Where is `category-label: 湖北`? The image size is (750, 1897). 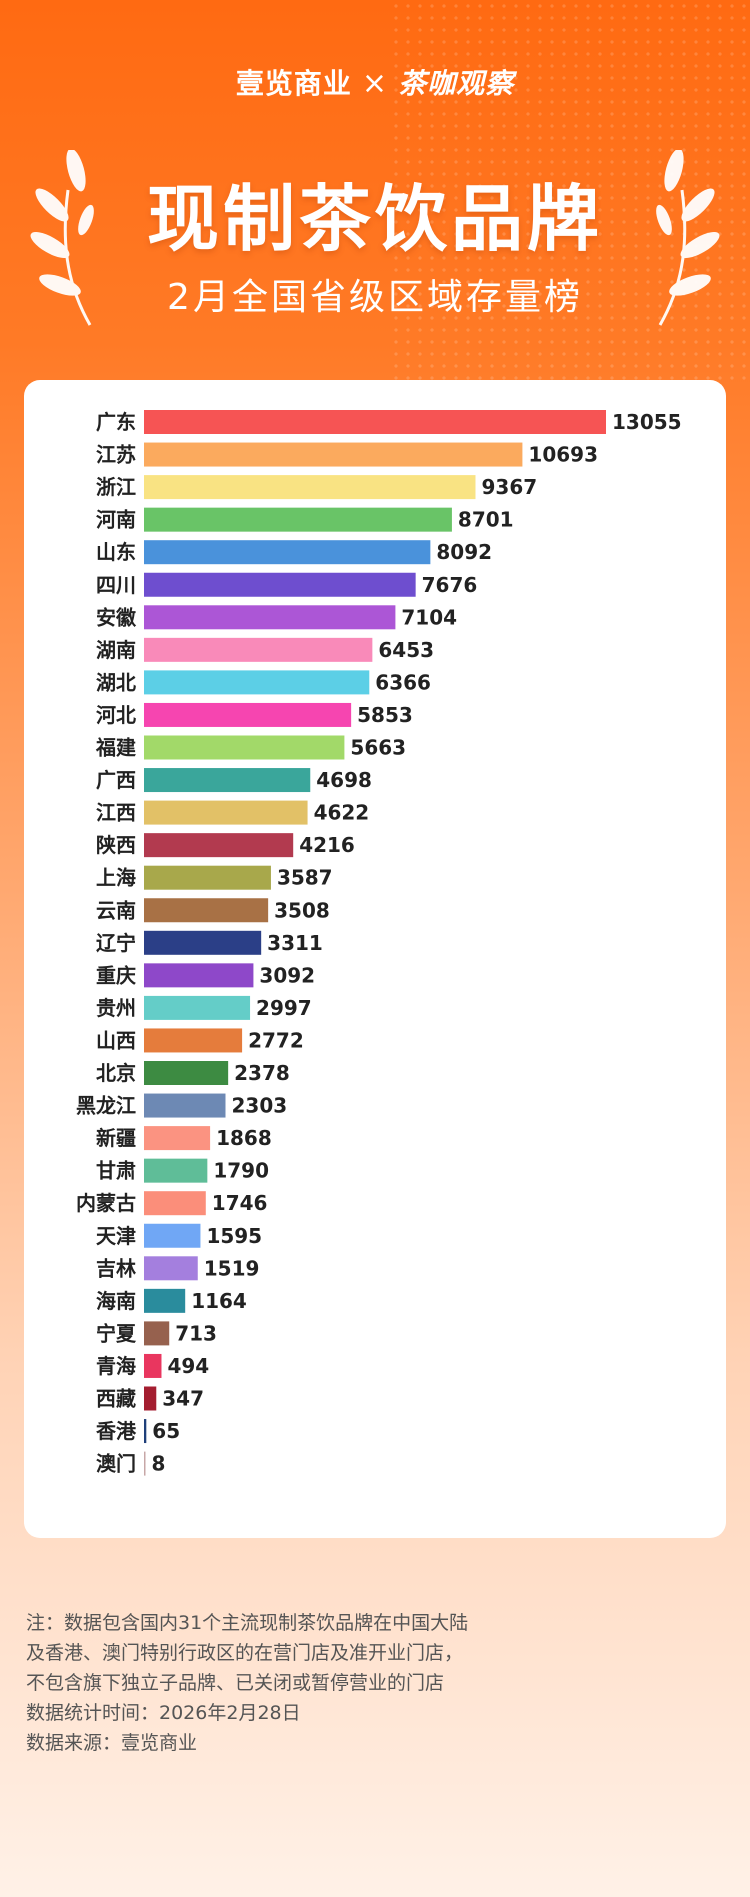 category-label: 湖北 is located at coordinates (116, 682).